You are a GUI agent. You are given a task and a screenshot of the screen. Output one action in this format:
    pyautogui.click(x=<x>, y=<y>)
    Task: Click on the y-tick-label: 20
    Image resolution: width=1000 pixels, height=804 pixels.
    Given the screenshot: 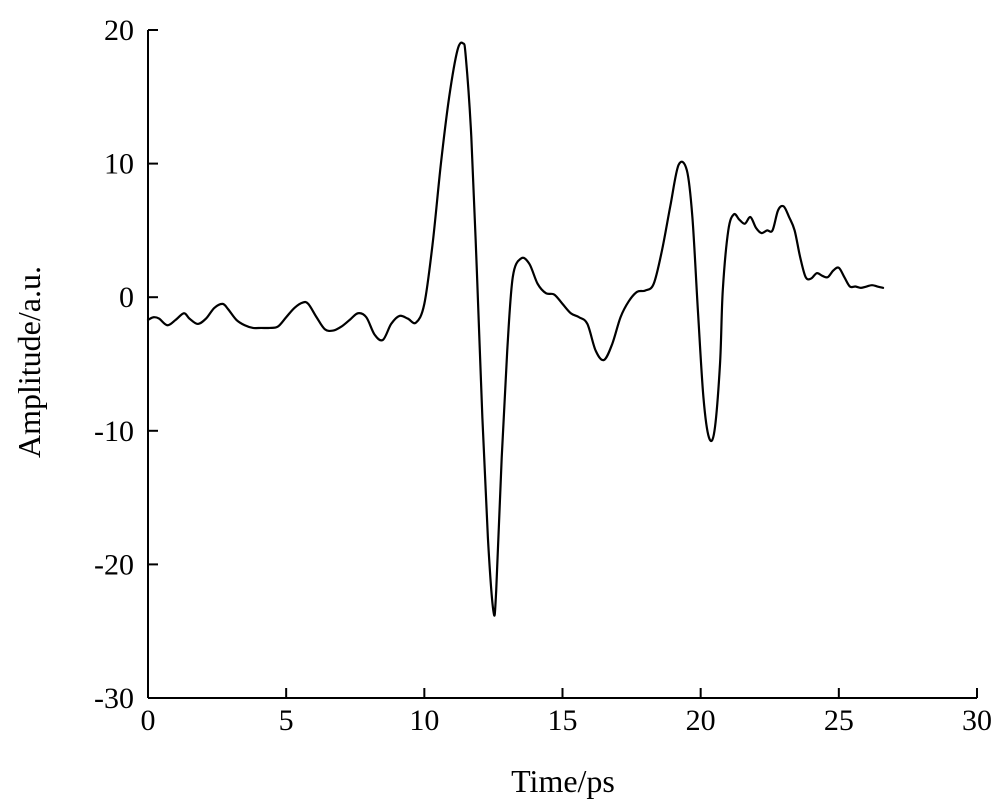 What is the action you would take?
    pyautogui.click(x=119, y=30)
    